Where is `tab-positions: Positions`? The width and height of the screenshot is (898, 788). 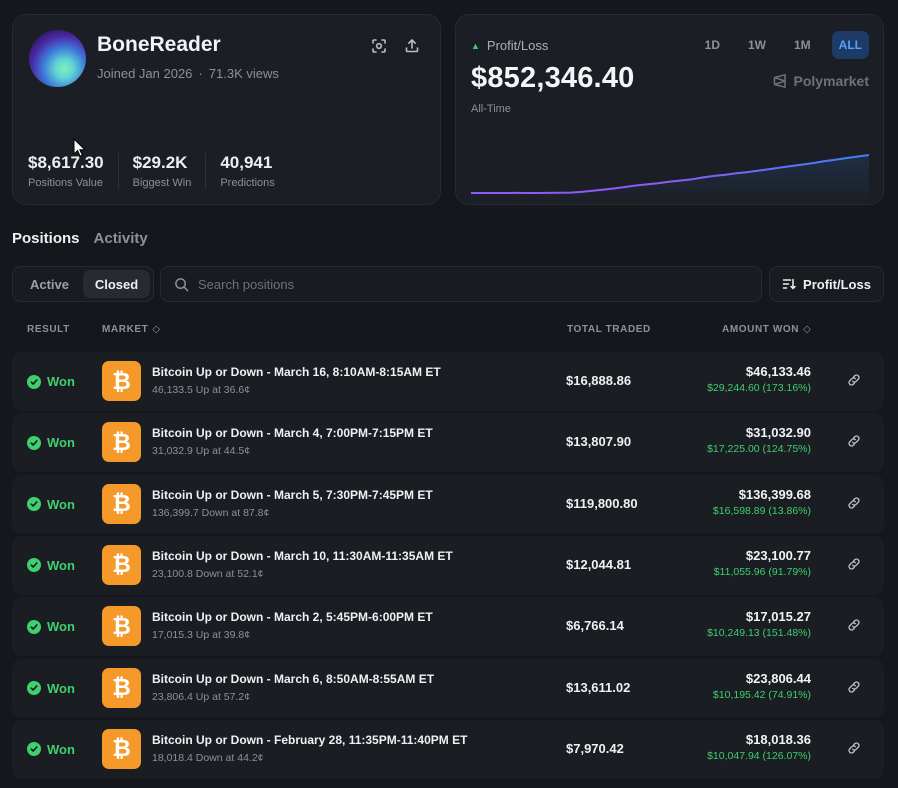
tab-positions: Positions is located at coordinates (46, 238).